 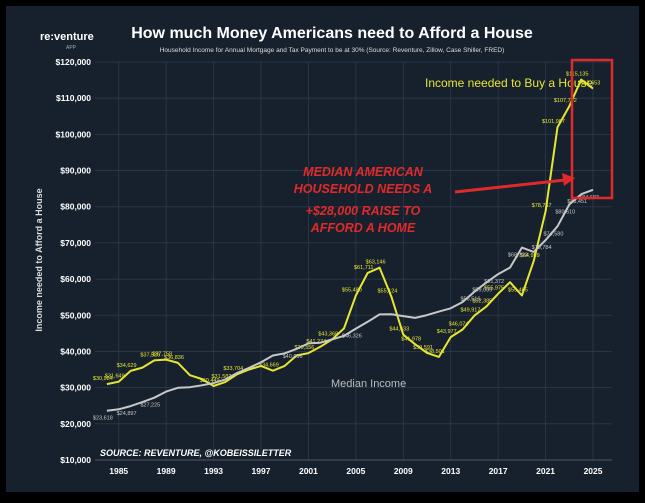 I want to click on data-label: $34,629, so click(x=127, y=366).